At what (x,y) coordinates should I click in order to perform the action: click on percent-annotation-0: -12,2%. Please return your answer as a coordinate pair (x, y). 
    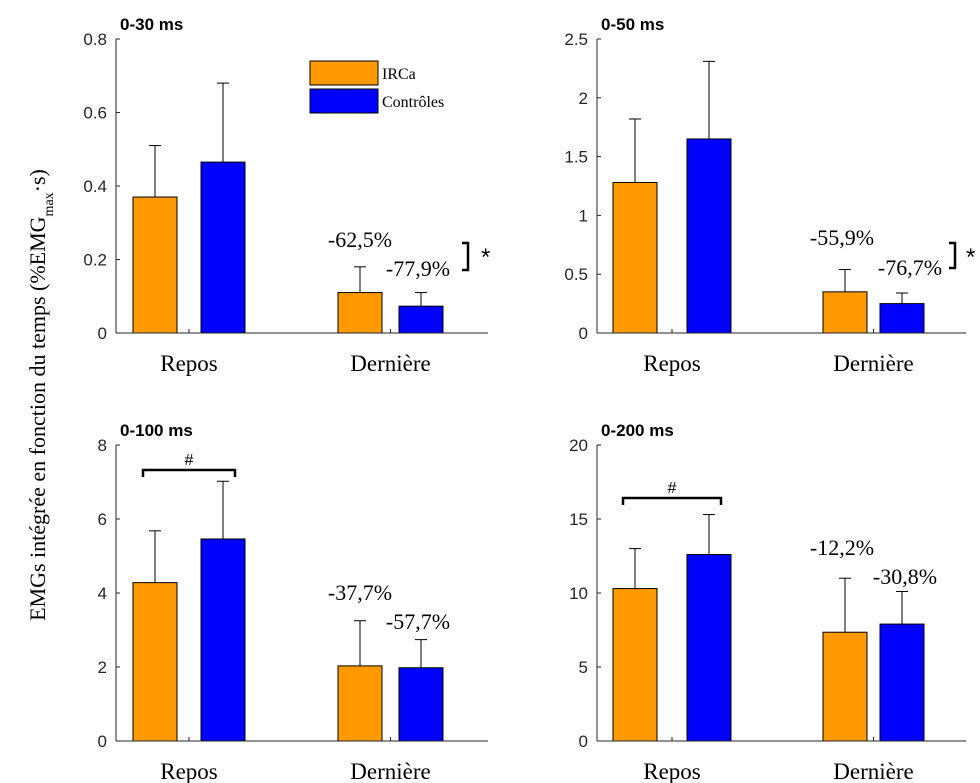
    Looking at the image, I should click on (842, 547).